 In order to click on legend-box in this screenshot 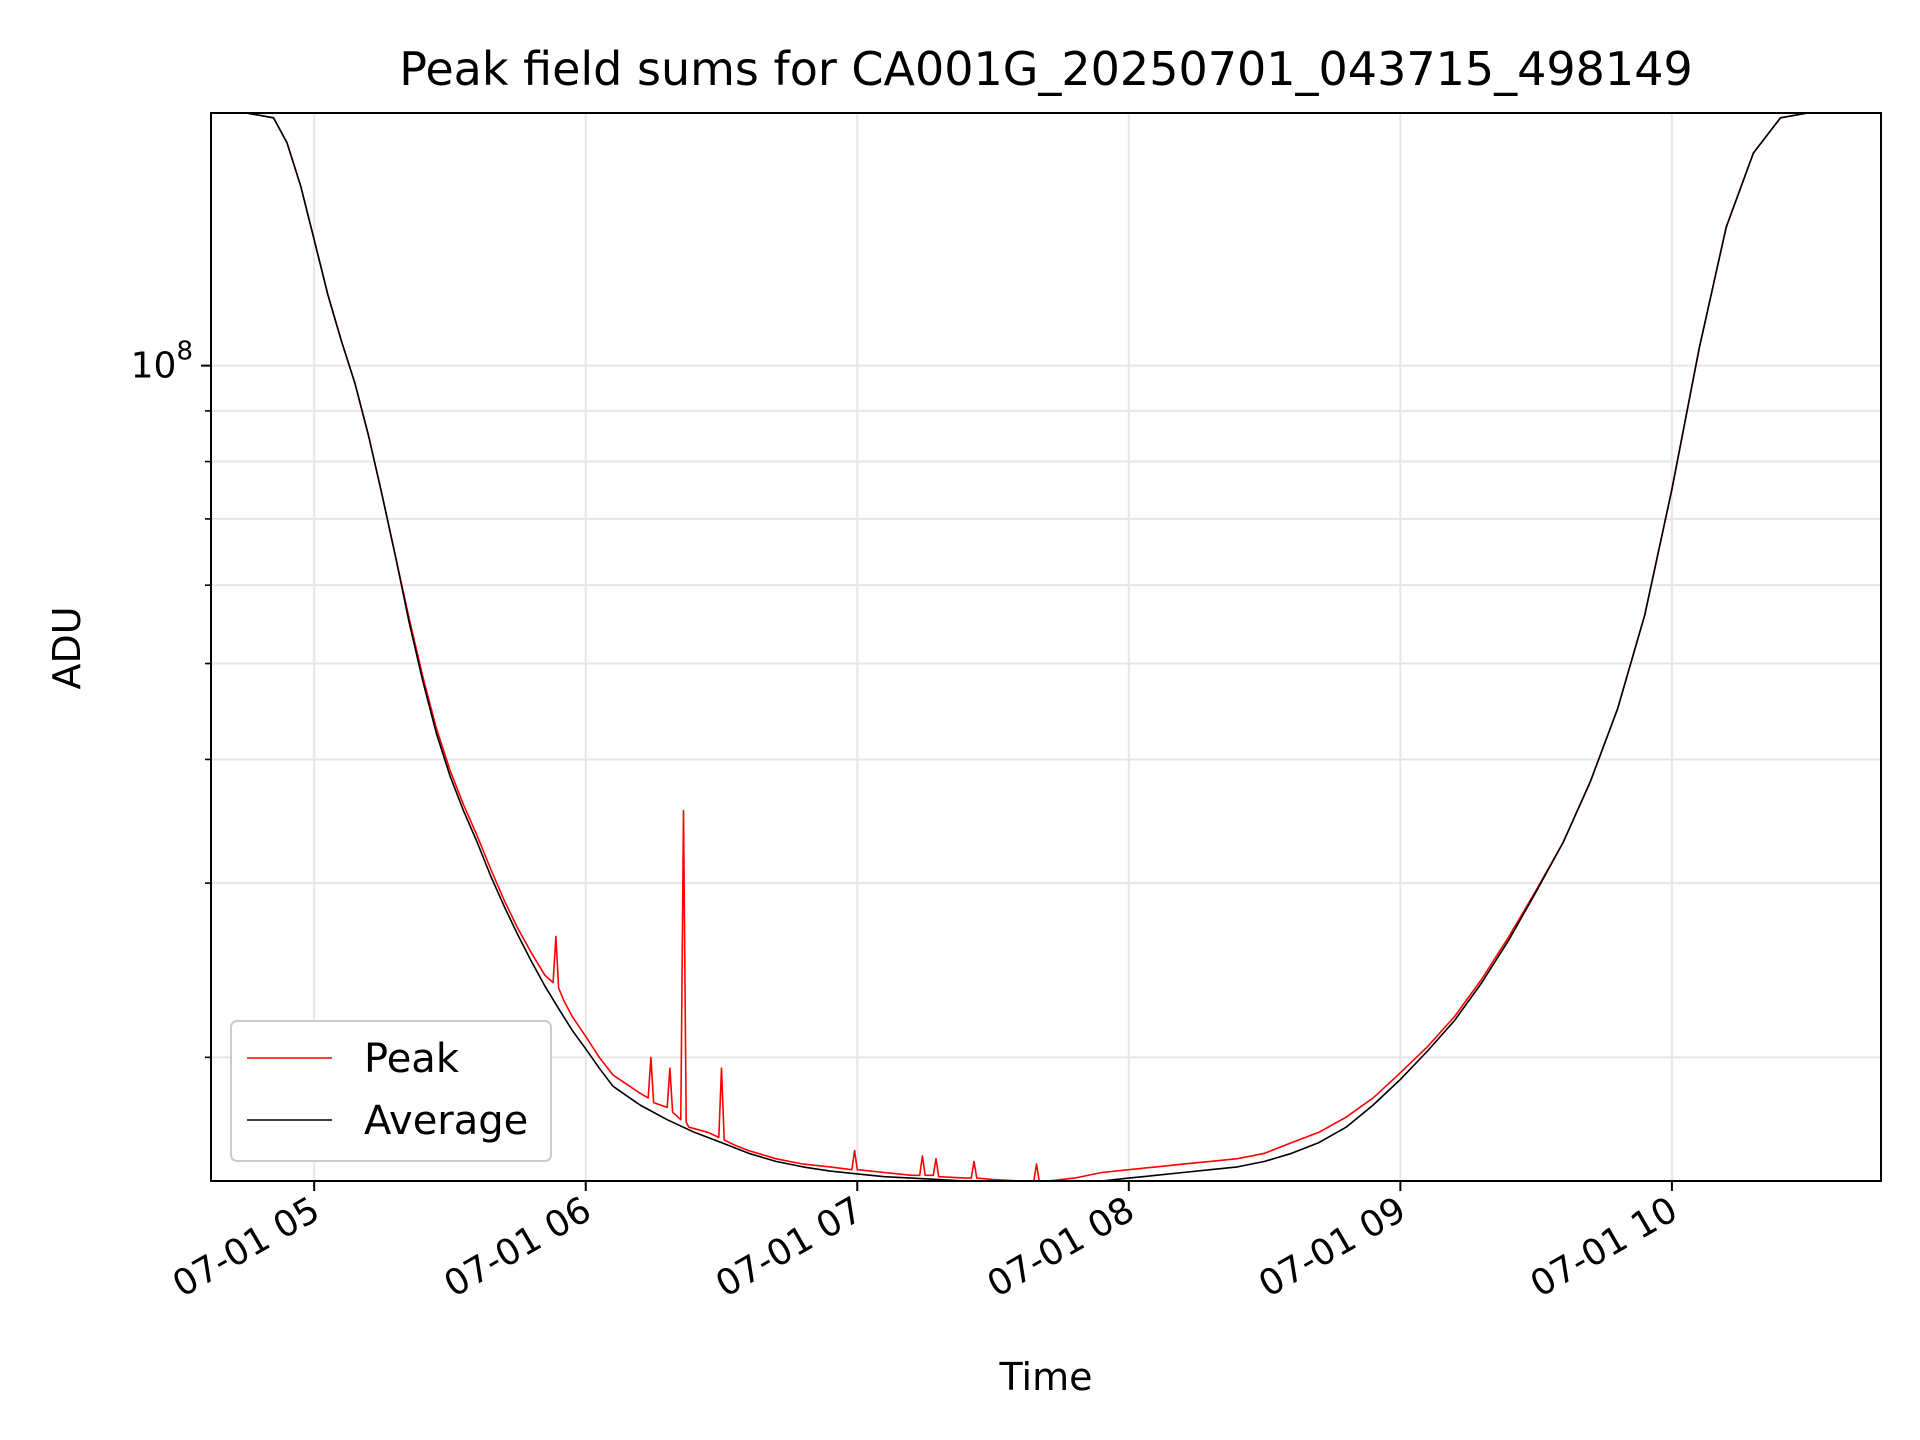, I will do `click(391, 1091)`.